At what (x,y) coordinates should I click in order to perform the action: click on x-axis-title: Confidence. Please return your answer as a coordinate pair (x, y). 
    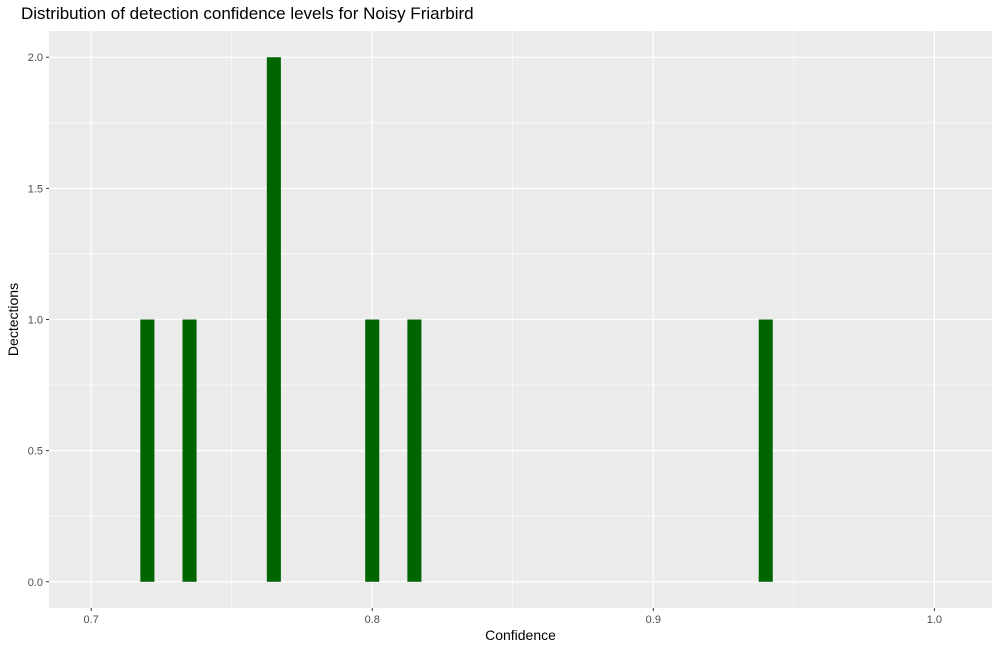
    Looking at the image, I should click on (520, 635).